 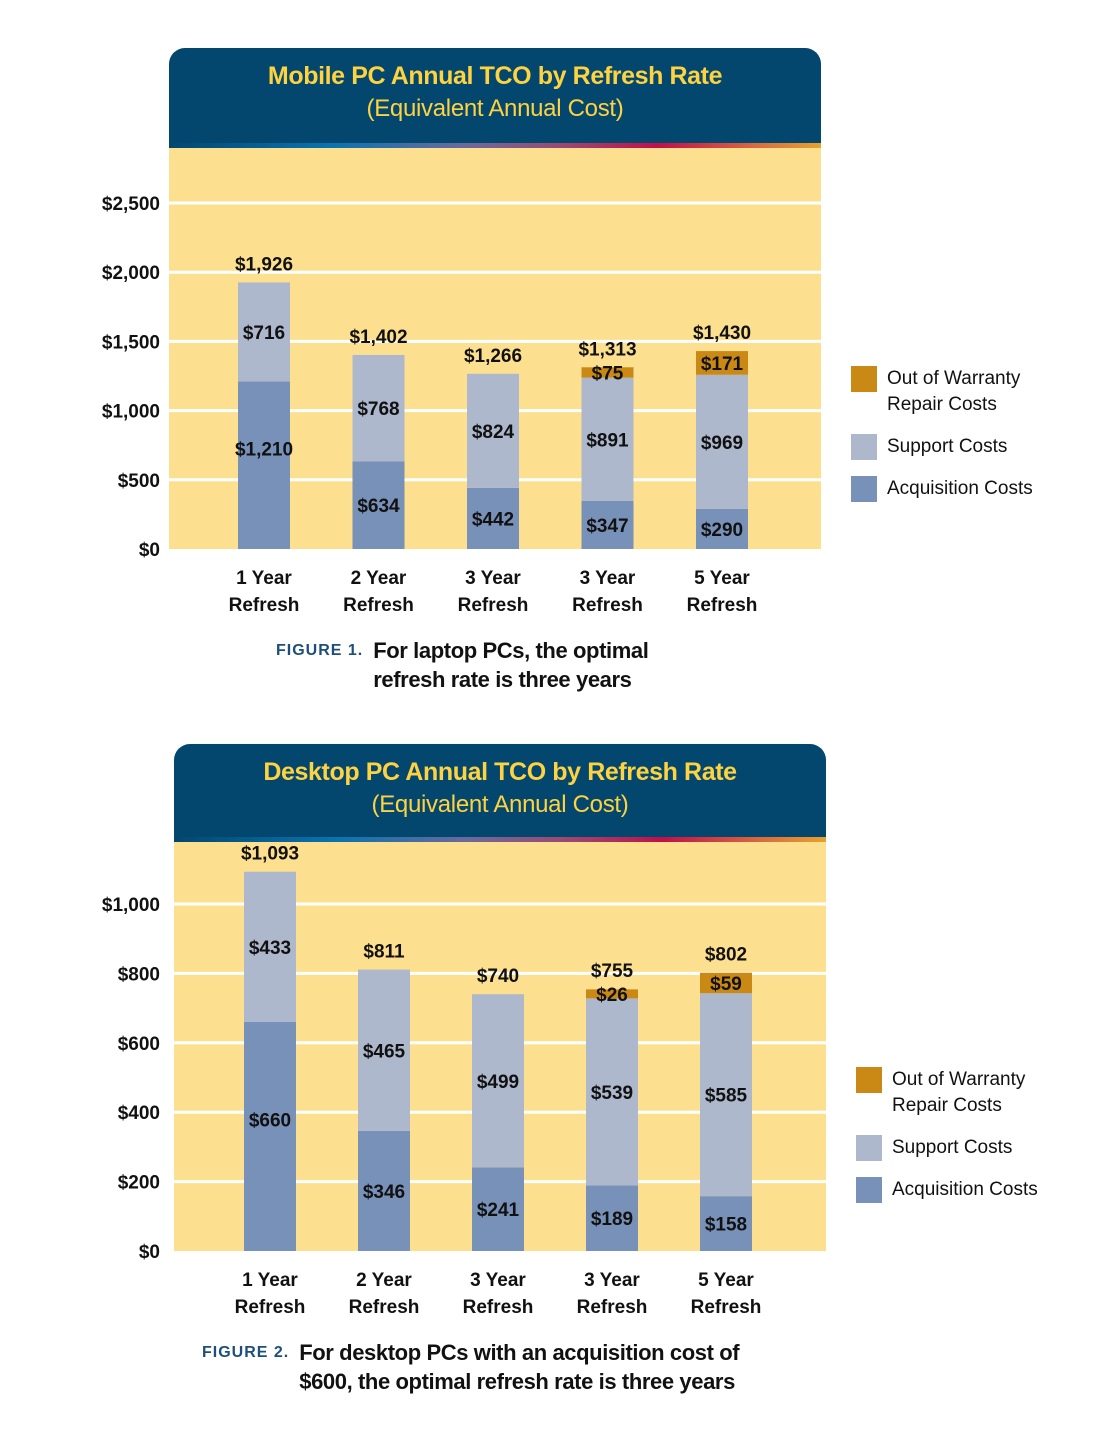 I want to click on segment-value-label: $442, so click(x=493, y=519).